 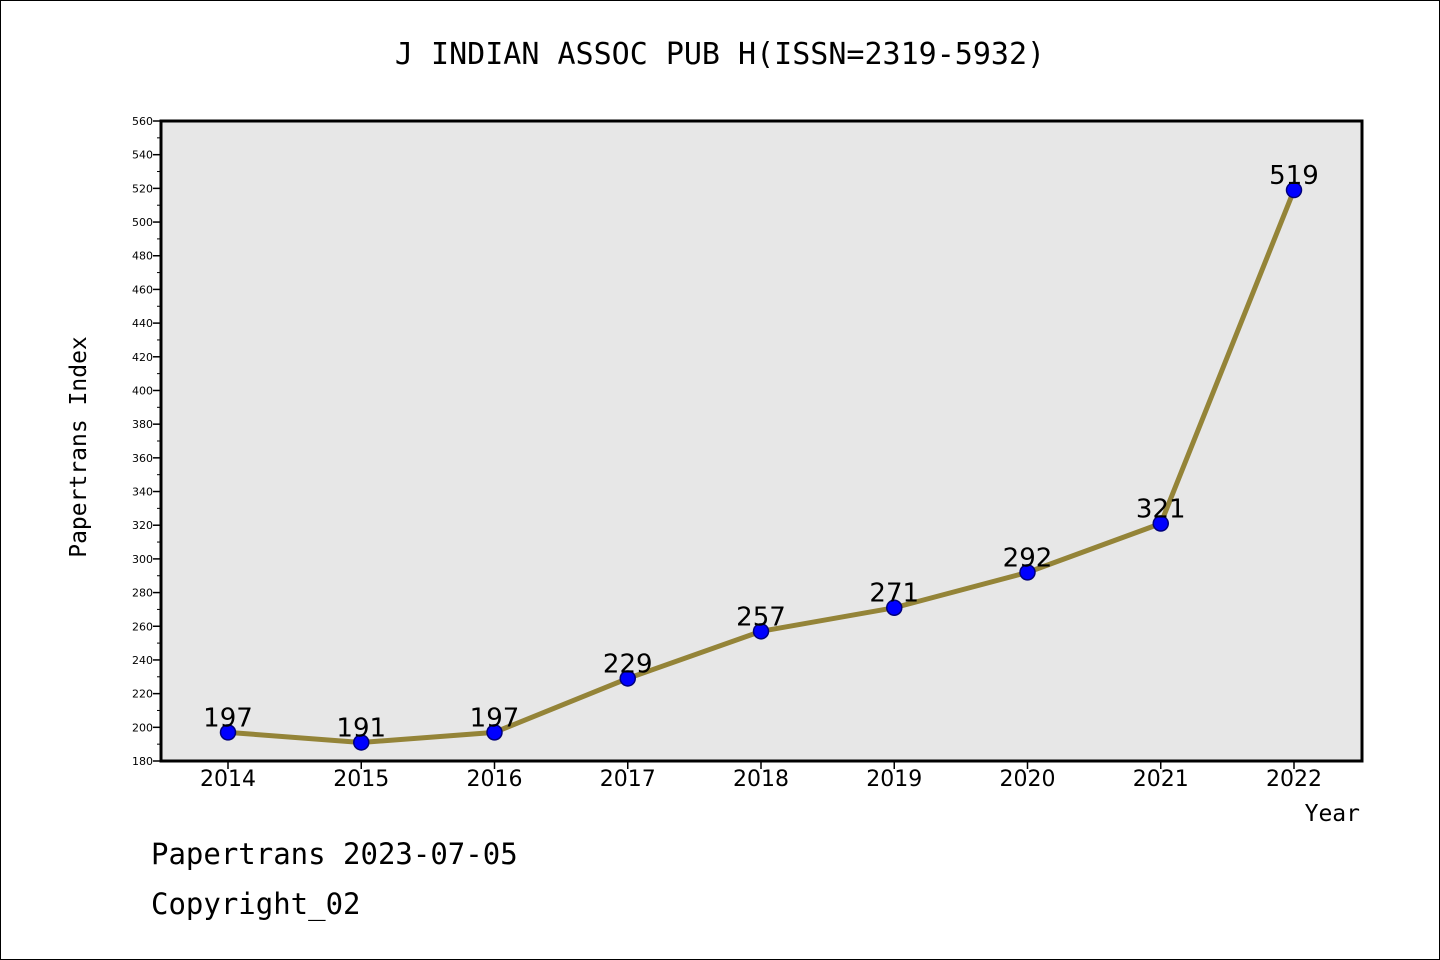 I want to click on data-label-2021: 321, so click(x=1161, y=510).